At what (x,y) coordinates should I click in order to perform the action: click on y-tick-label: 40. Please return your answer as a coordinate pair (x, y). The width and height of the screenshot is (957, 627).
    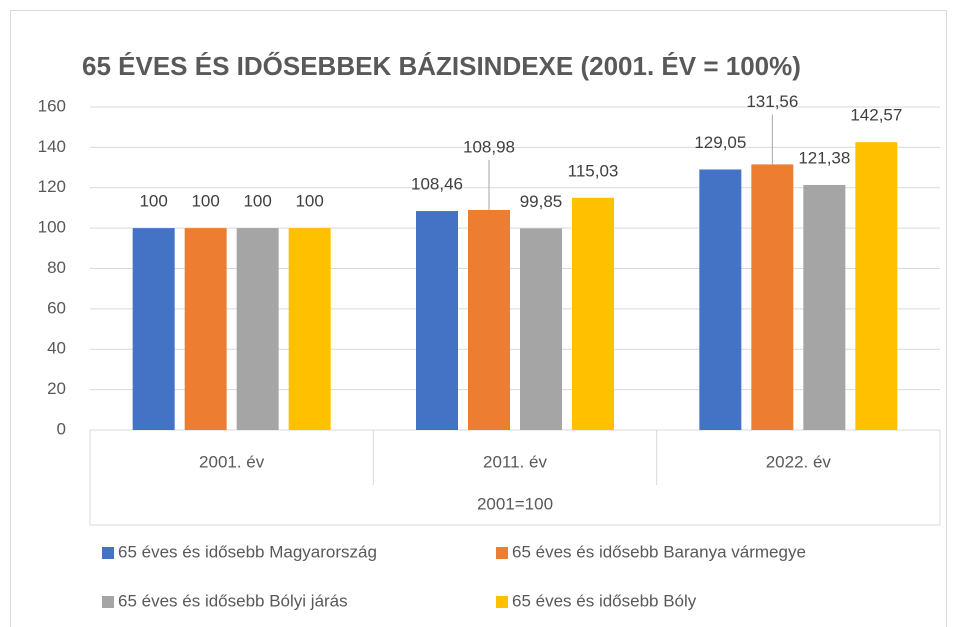
    Looking at the image, I should click on (56, 348).